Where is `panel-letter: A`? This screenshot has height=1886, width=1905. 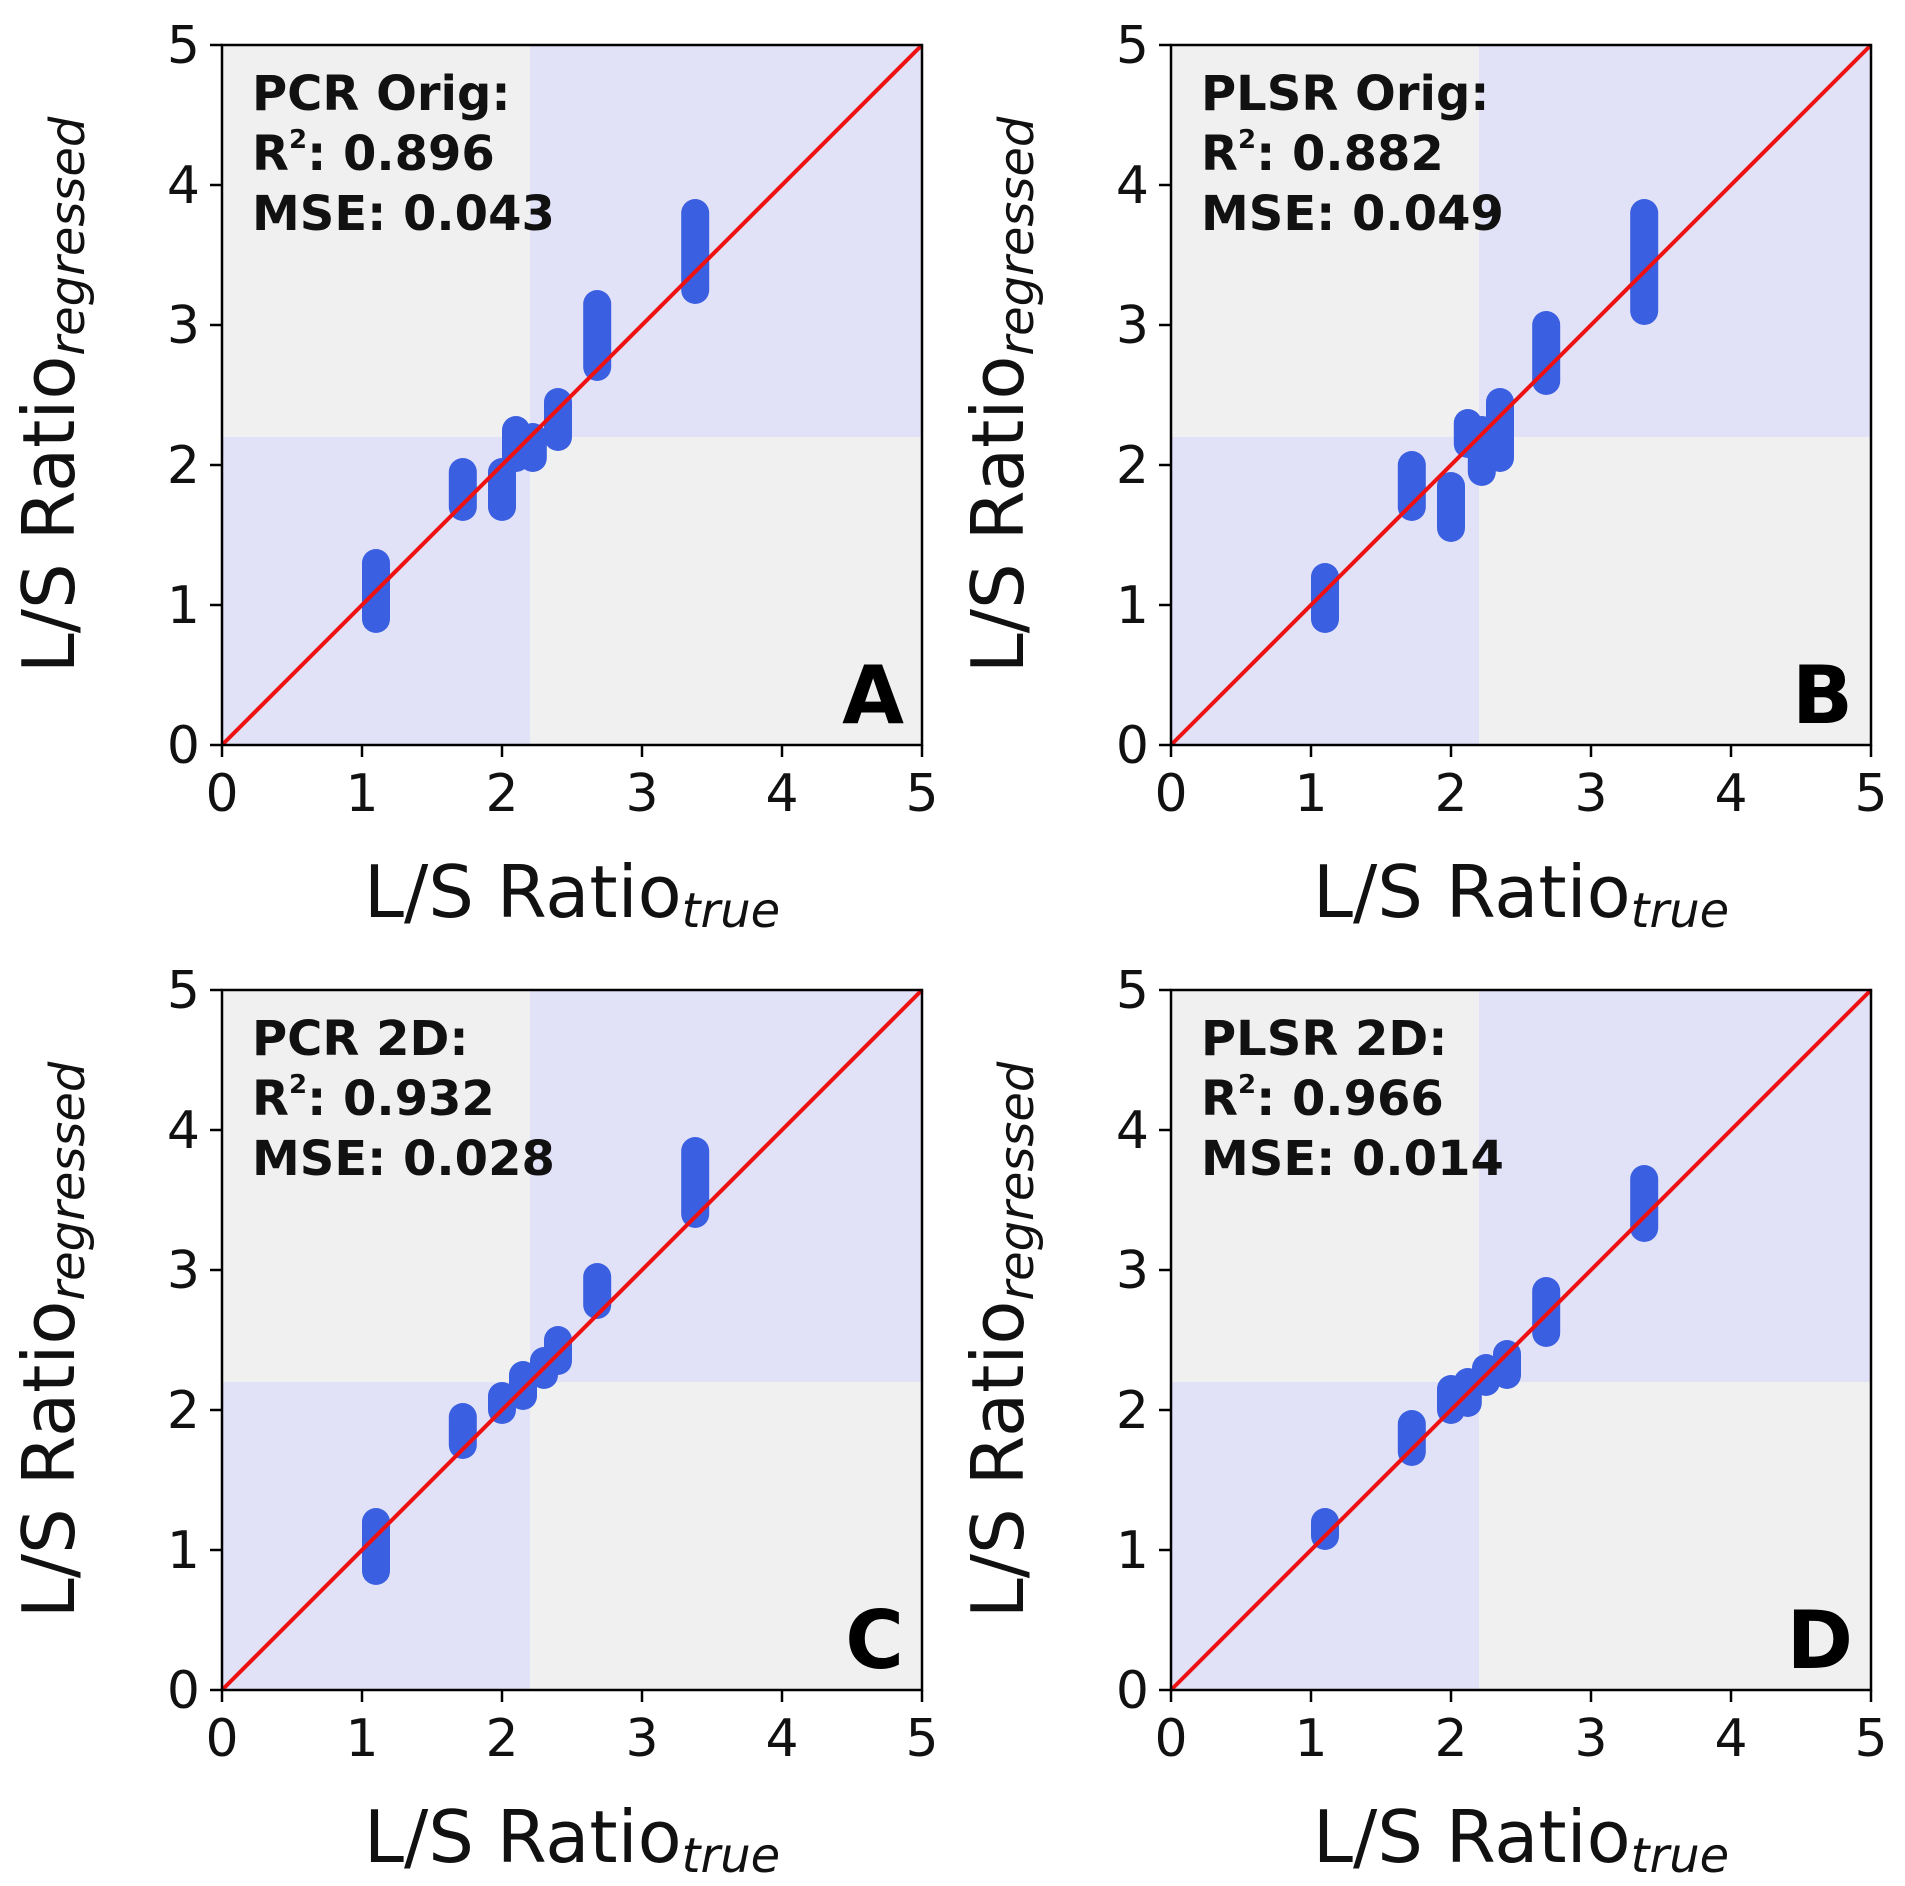 panel-letter: A is located at coordinates (873, 695).